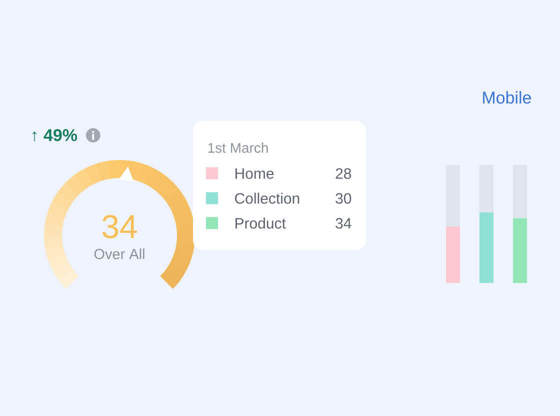 The width and height of the screenshot is (560, 416). I want to click on category-label: Home, so click(255, 173).